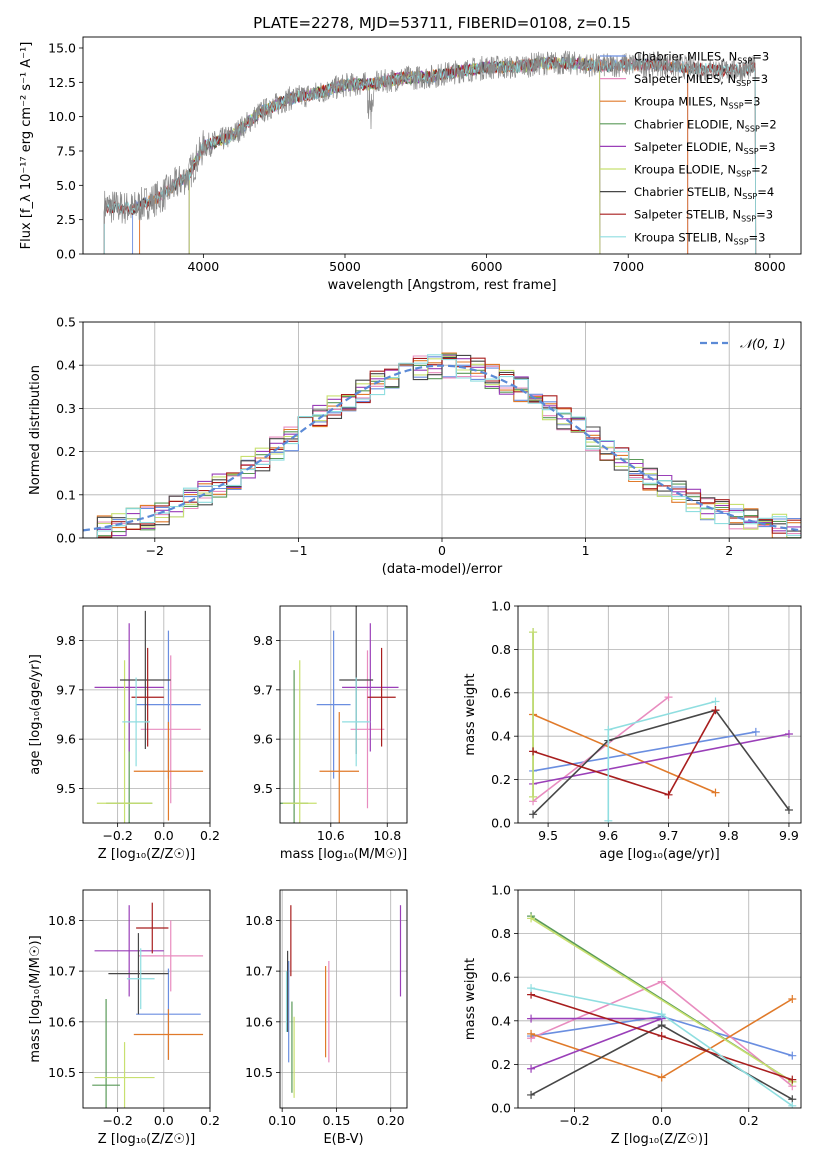 This screenshot has height=1170, width=819. Describe the element at coordinates (66, 788) in the screenshot. I see `y-tick-label: 9.5` at that location.